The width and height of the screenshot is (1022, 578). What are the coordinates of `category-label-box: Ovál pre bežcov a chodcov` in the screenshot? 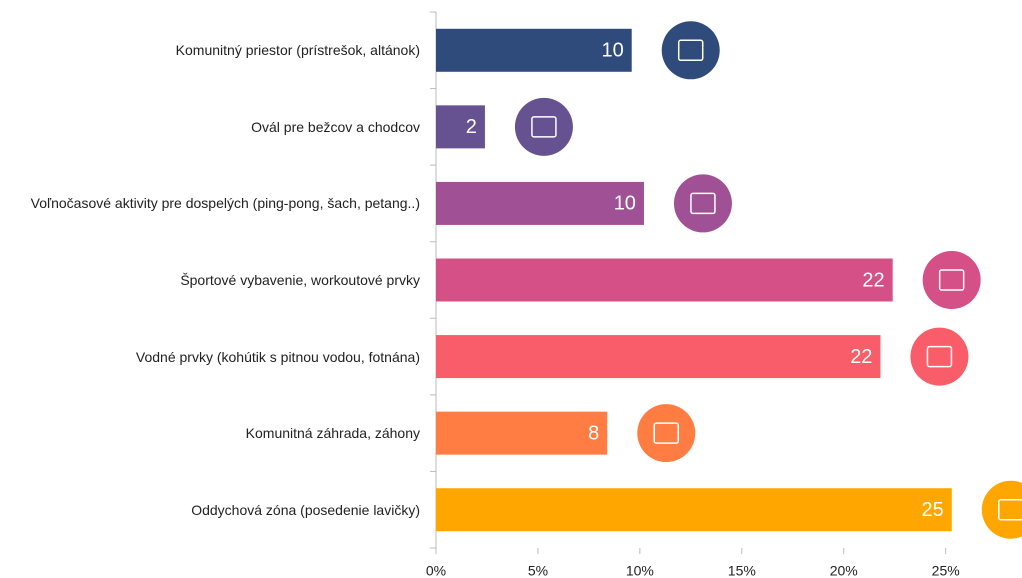 It's located at (210, 127).